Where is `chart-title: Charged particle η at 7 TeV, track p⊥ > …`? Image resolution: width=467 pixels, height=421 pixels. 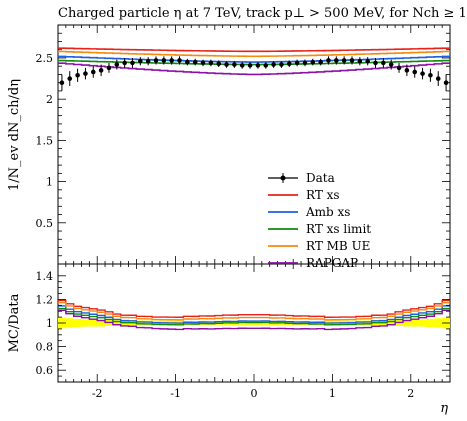 chart-title: Charged particle η at 7 TeV, track p⊥ > … is located at coordinates (262, 13).